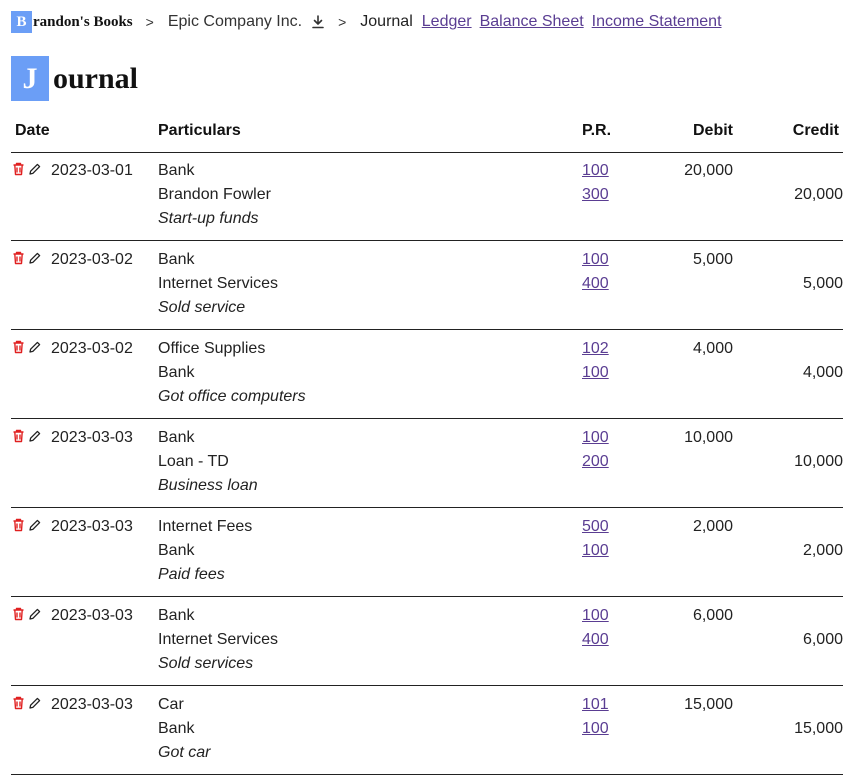 This screenshot has height=781, width=860. Describe the element at coordinates (815, 130) in the screenshot. I see `column-header-credit: Credit` at that location.